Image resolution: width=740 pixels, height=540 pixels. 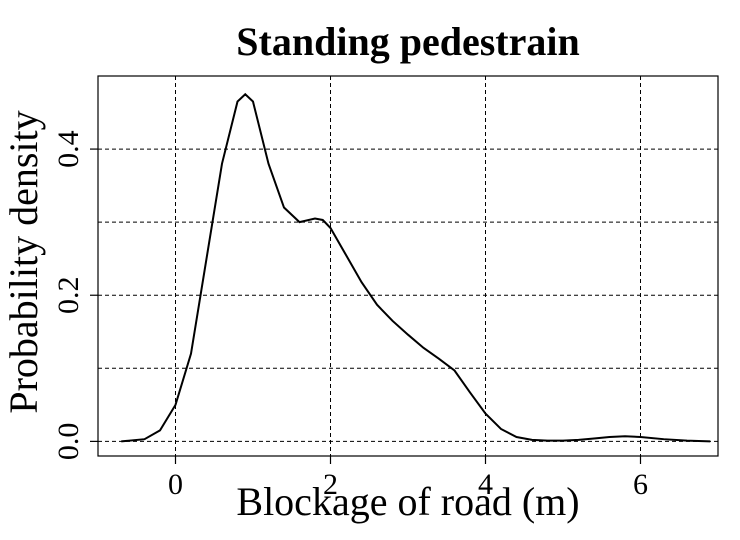 I want to click on y-axis: 0.0 0.2 0.4, so click(x=75, y=295).